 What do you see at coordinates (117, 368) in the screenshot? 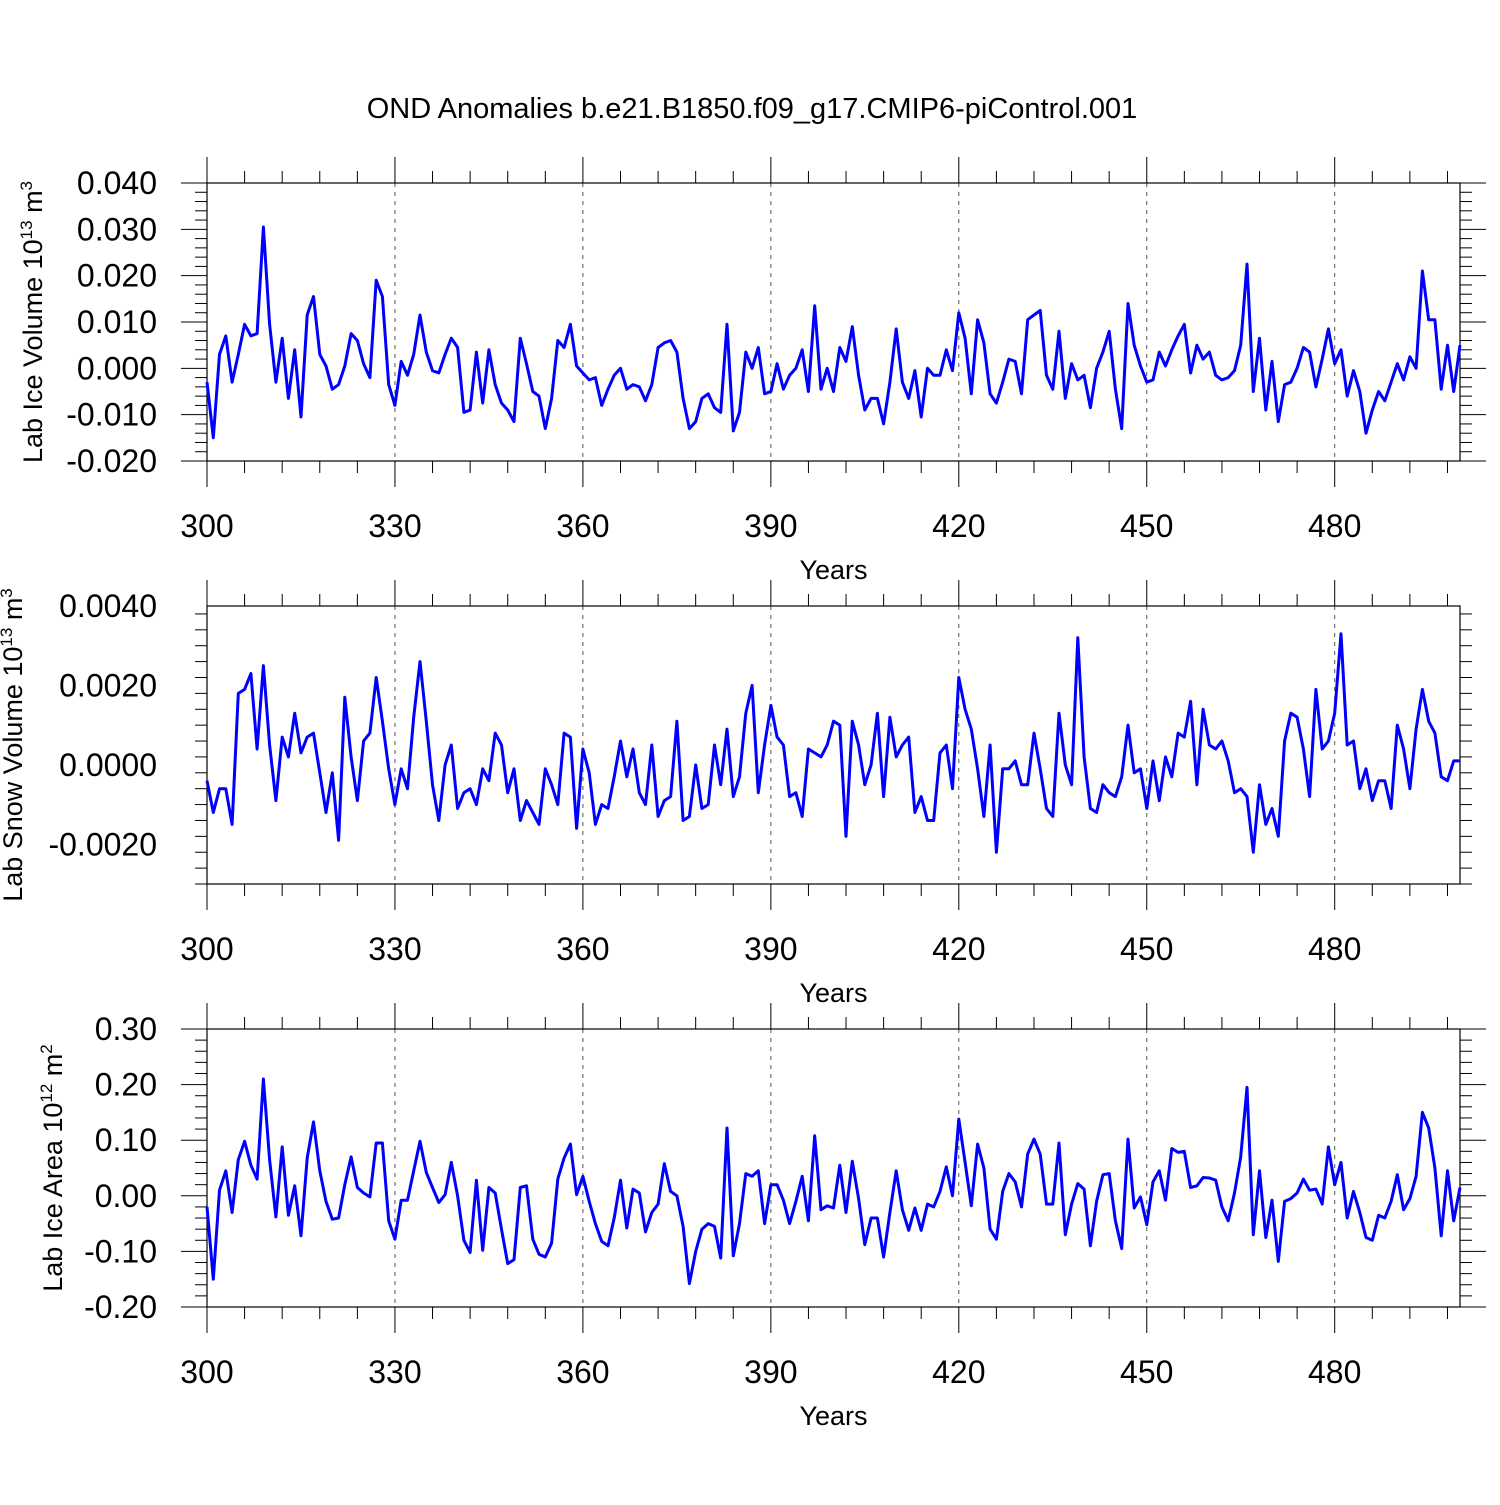
I see `y-tick-label: 0.000` at bounding box center [117, 368].